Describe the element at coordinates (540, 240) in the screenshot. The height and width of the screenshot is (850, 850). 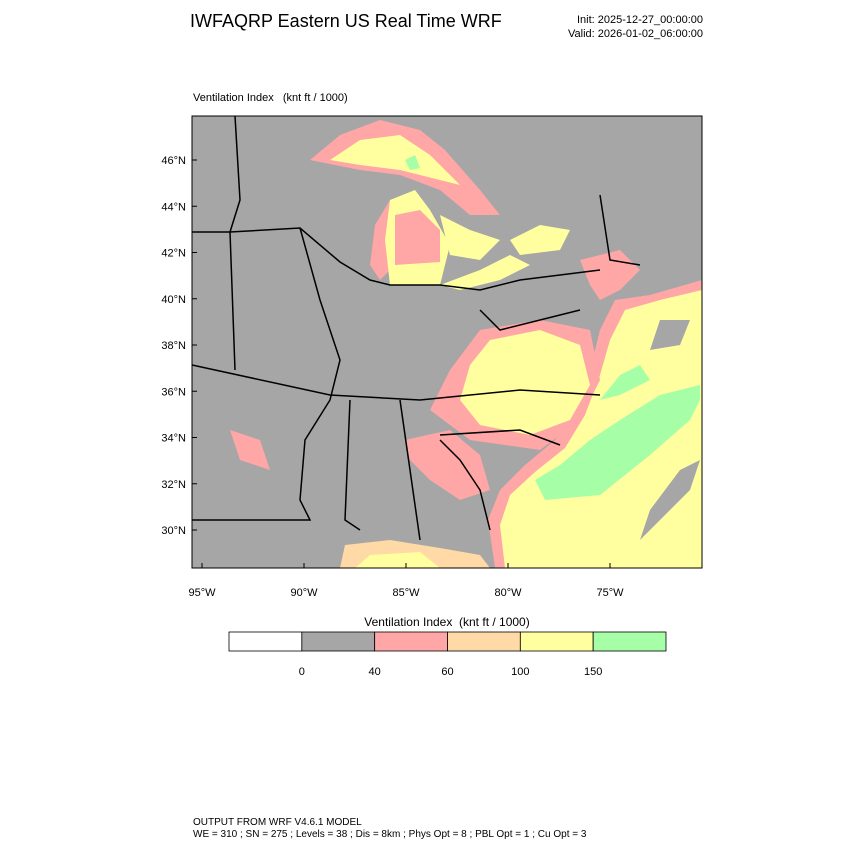
I see `lake-ontario` at that location.